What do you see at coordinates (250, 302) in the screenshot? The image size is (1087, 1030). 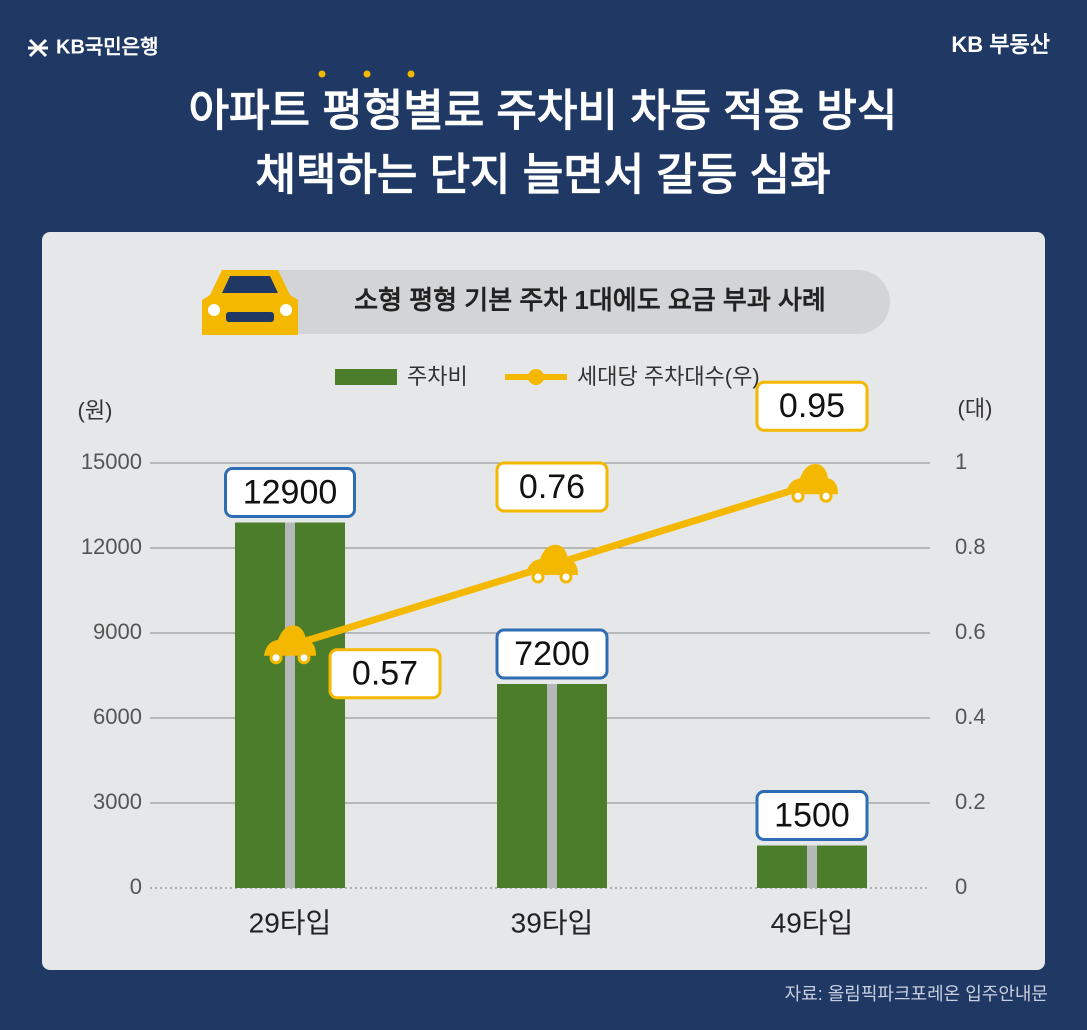 I see `car-icon` at bounding box center [250, 302].